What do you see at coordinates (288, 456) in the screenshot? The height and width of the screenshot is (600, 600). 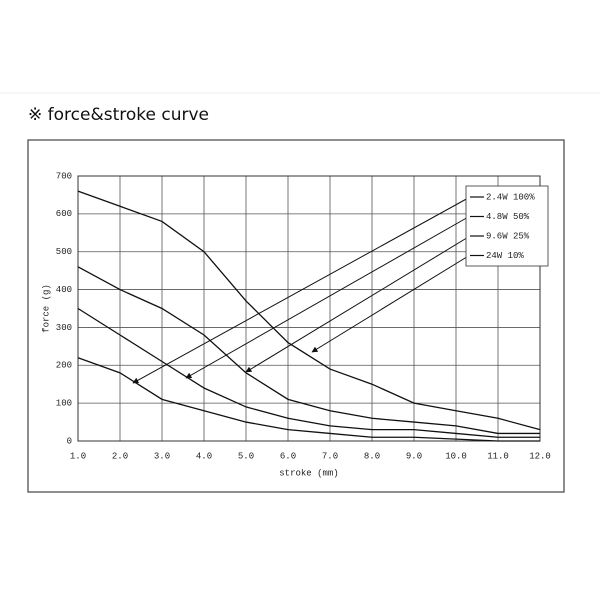 I see `x-tick-label: 6.0` at bounding box center [288, 456].